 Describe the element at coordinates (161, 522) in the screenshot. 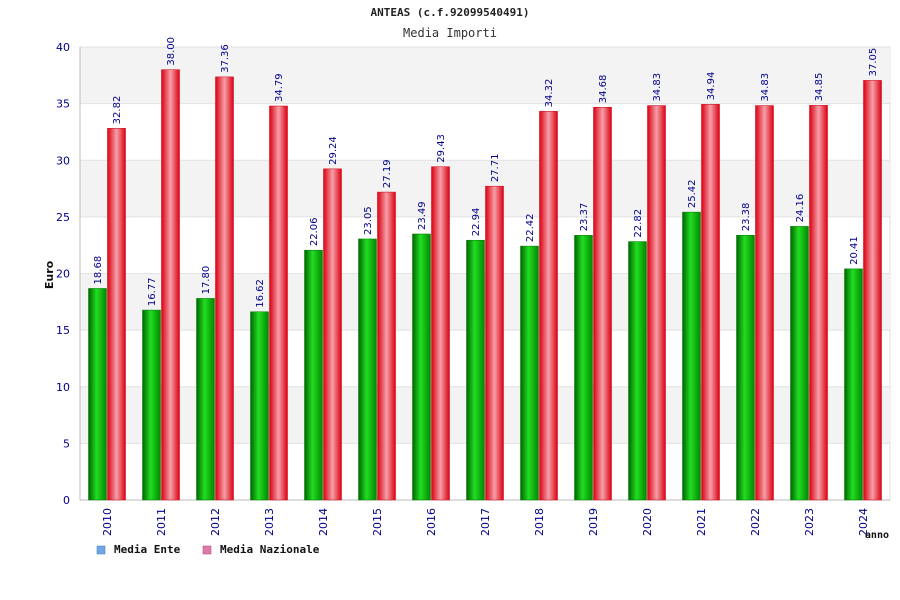

I see `x-tick-label-2011: 2011` at that location.